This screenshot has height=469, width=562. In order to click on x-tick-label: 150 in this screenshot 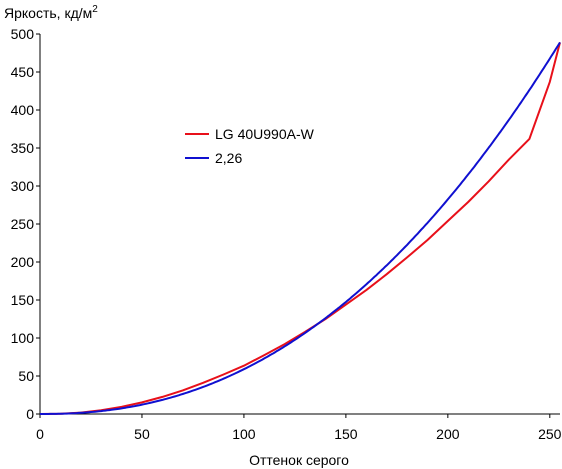, I will do `click(346, 434)`.